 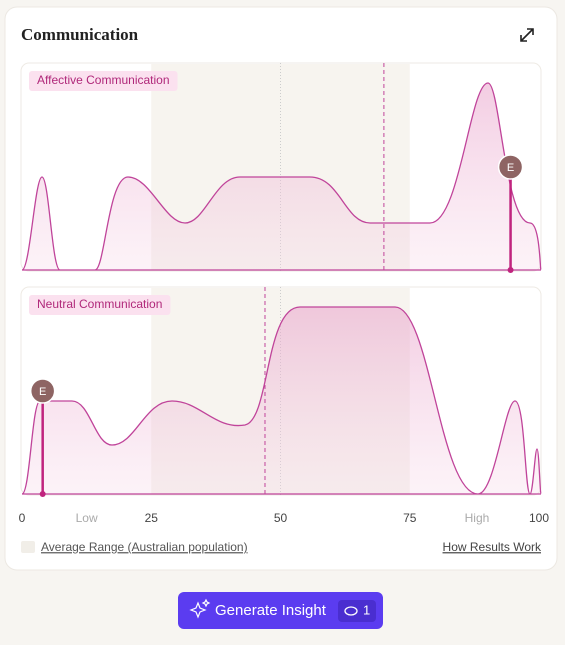 What do you see at coordinates (271, 610) in the screenshot?
I see `button-label: Generate Insight` at bounding box center [271, 610].